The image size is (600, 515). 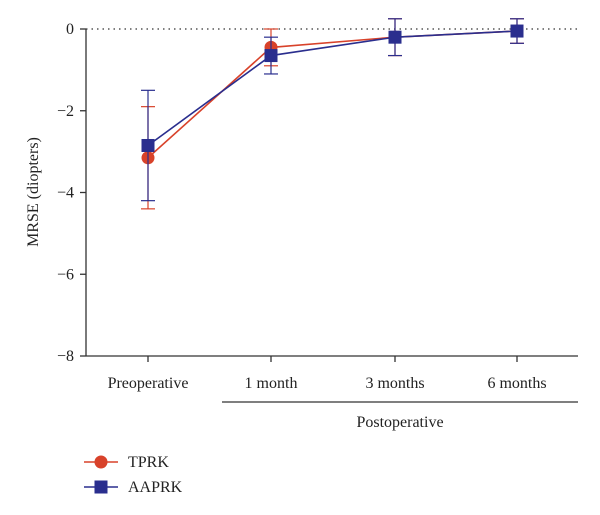 What do you see at coordinates (133, 475) in the screenshot?
I see `legend: TPRK AAPRK` at bounding box center [133, 475].